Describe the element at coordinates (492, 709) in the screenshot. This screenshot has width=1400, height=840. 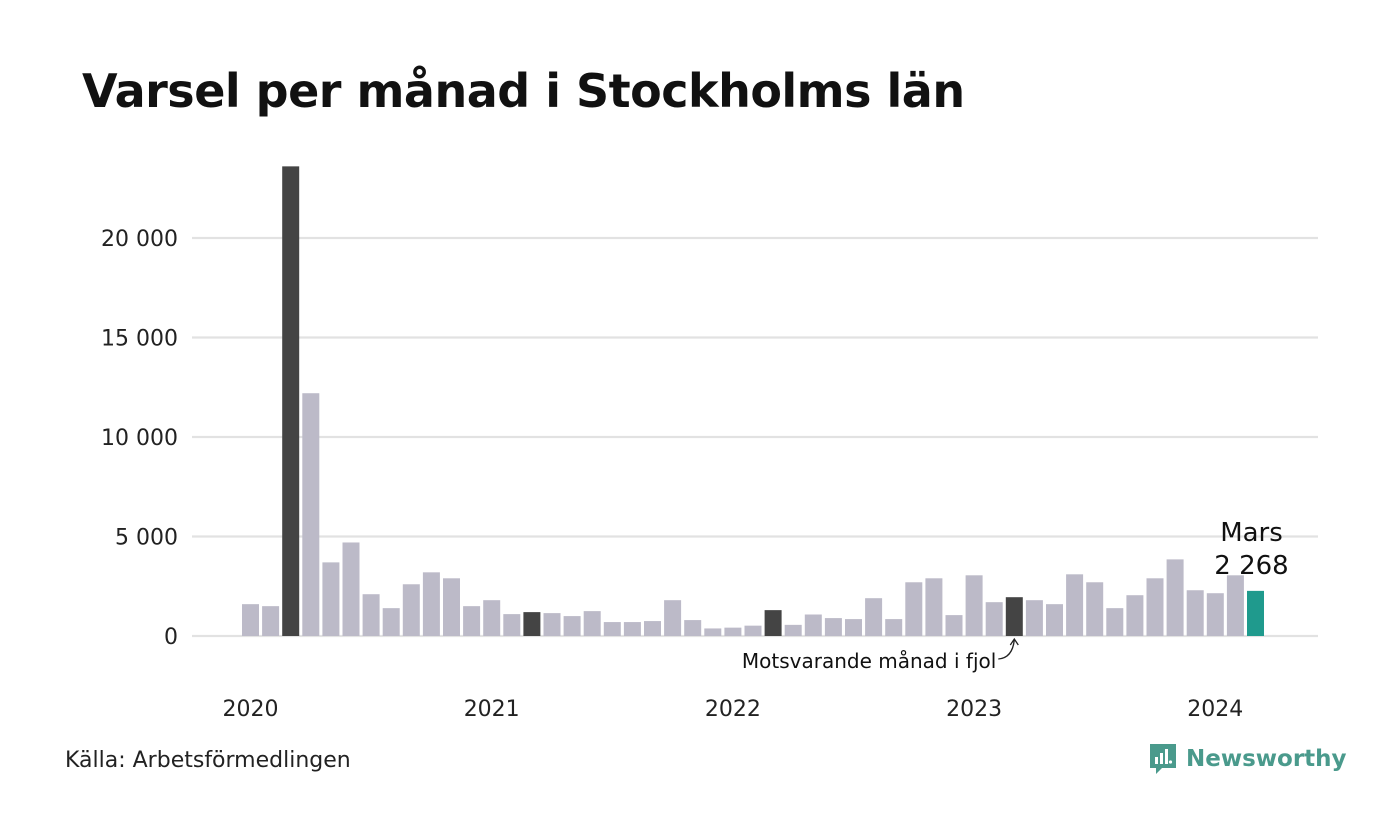
I see `x-tick-label: 2021` at that location.